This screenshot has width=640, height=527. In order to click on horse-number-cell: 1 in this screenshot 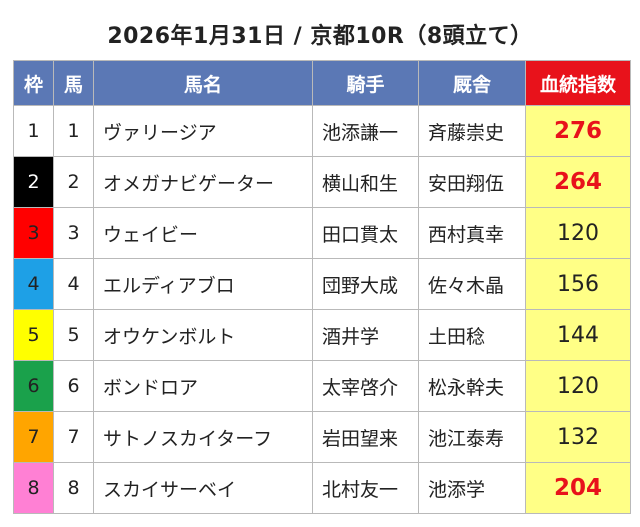, I will do `click(73, 131)`.